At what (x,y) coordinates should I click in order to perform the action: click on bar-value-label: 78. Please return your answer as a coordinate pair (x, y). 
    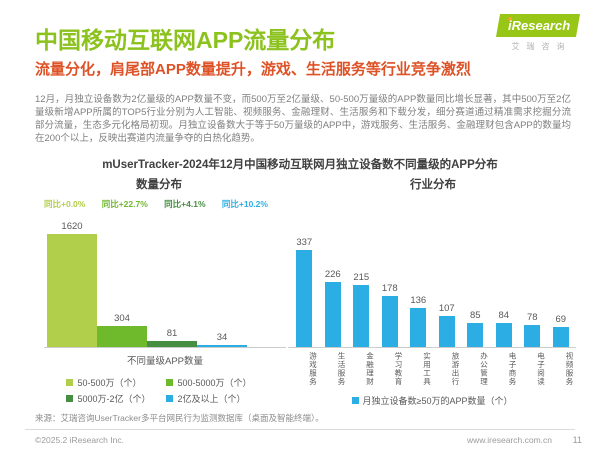
    Looking at the image, I should click on (532, 317).